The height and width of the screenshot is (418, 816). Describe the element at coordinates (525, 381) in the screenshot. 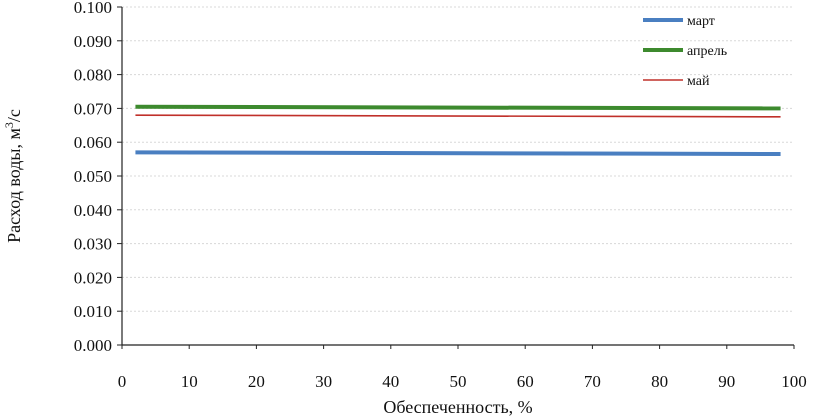

I see `x-tick-label: 60` at that location.